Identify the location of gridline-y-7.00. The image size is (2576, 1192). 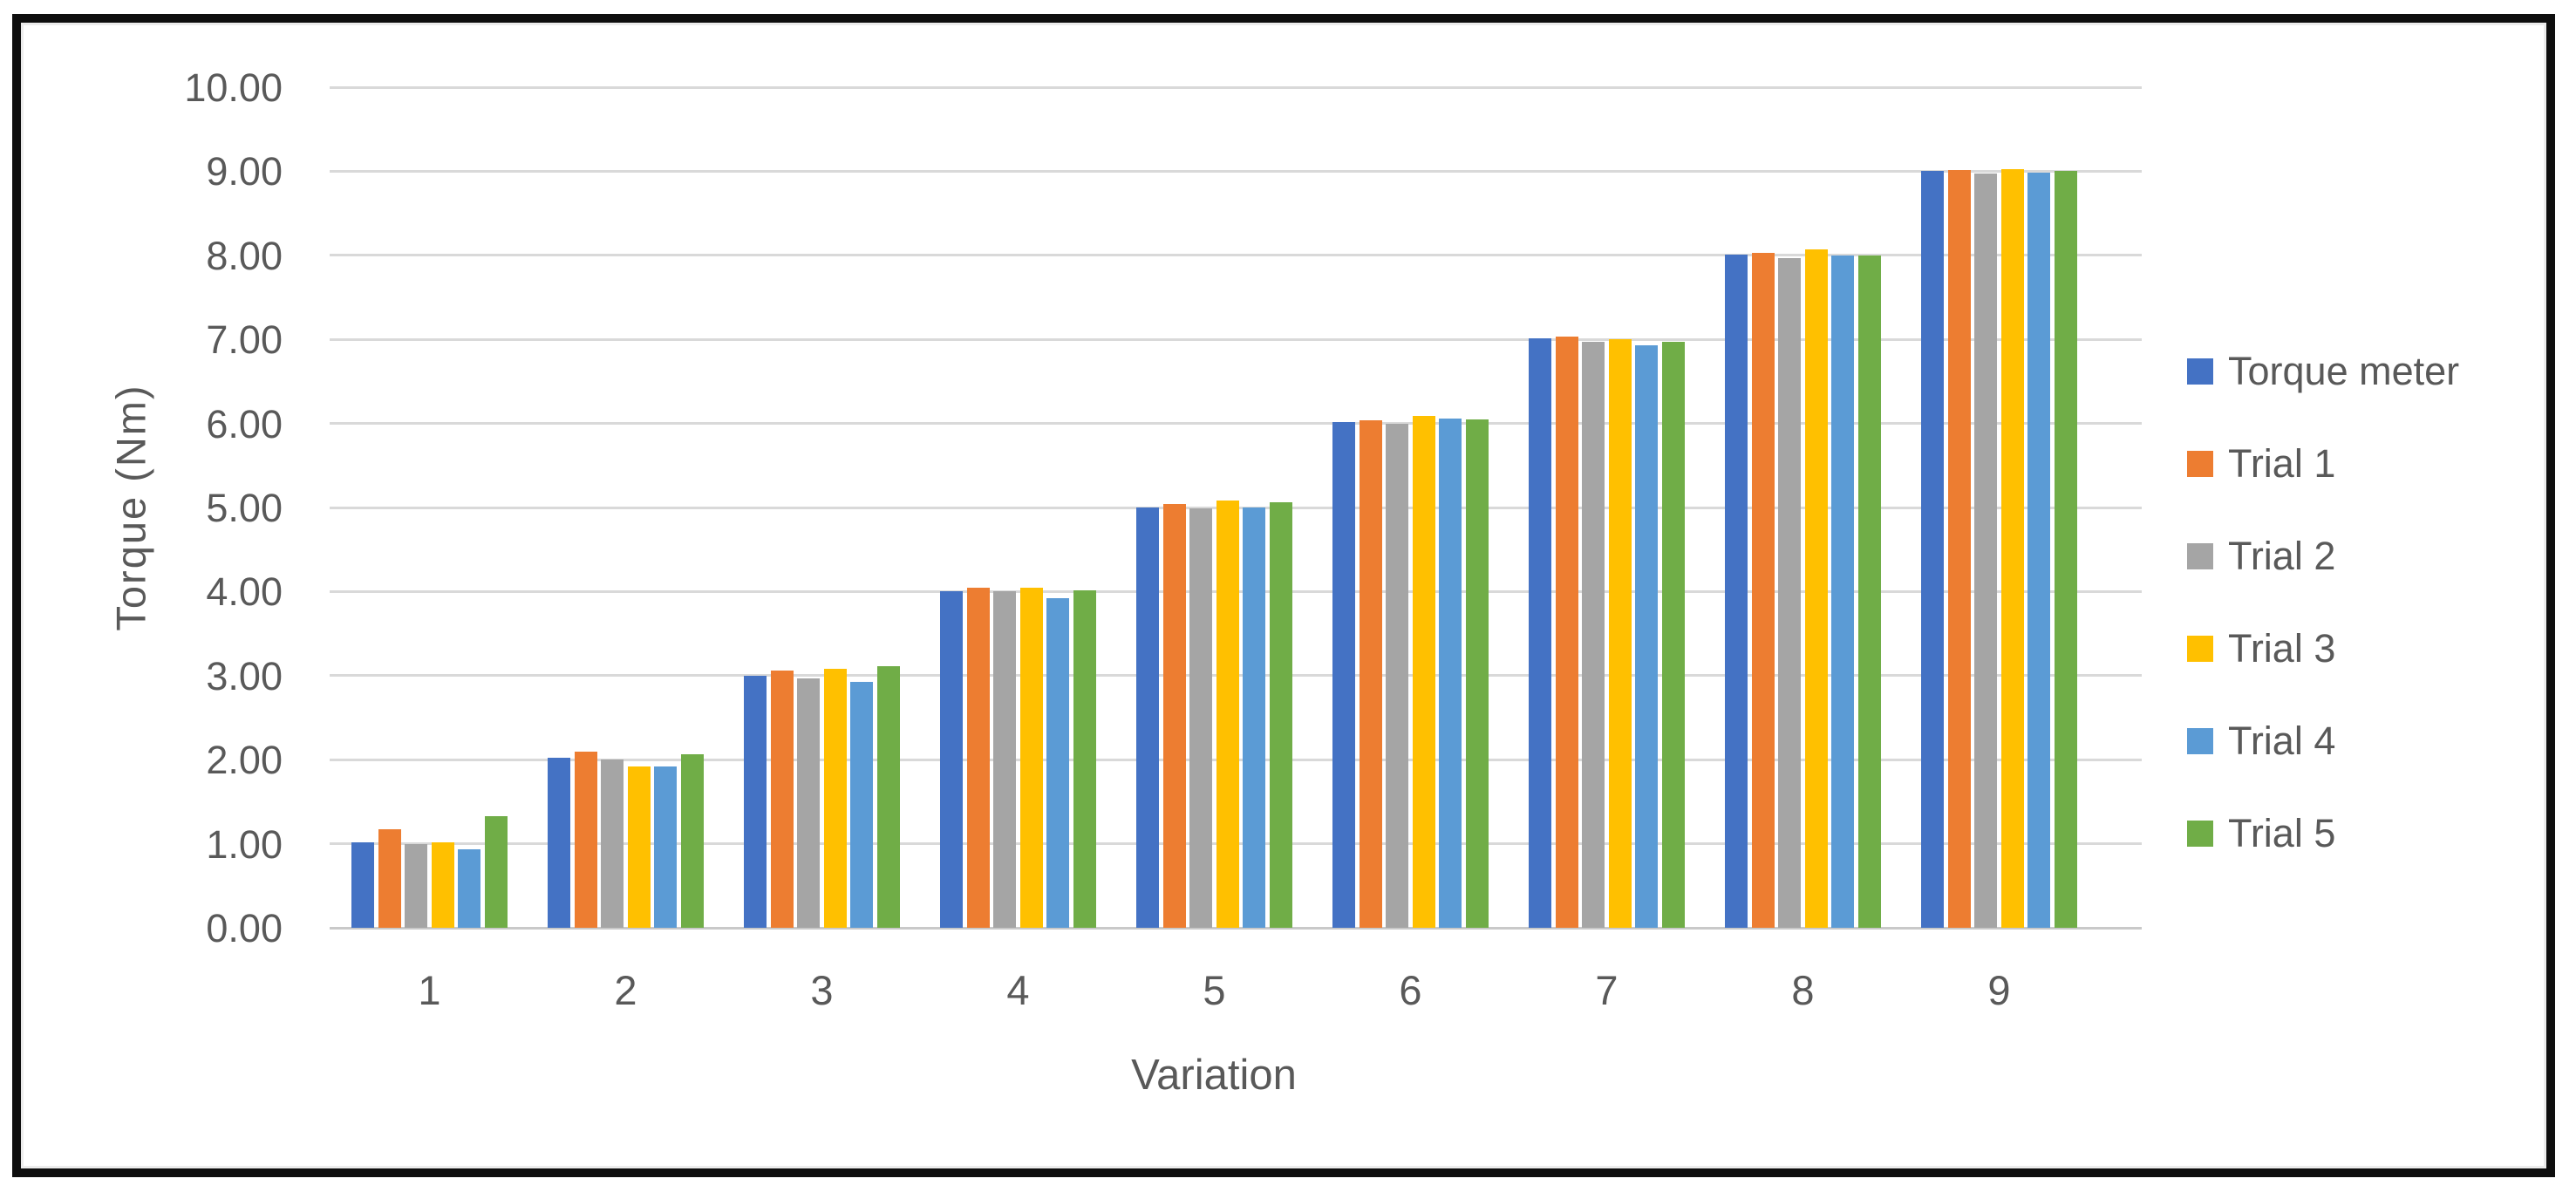
(1236, 339).